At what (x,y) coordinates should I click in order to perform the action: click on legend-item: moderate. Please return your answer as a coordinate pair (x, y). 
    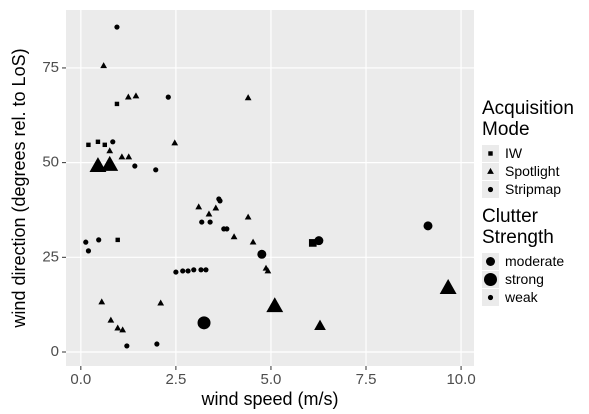
    Looking at the image, I should click on (534, 261).